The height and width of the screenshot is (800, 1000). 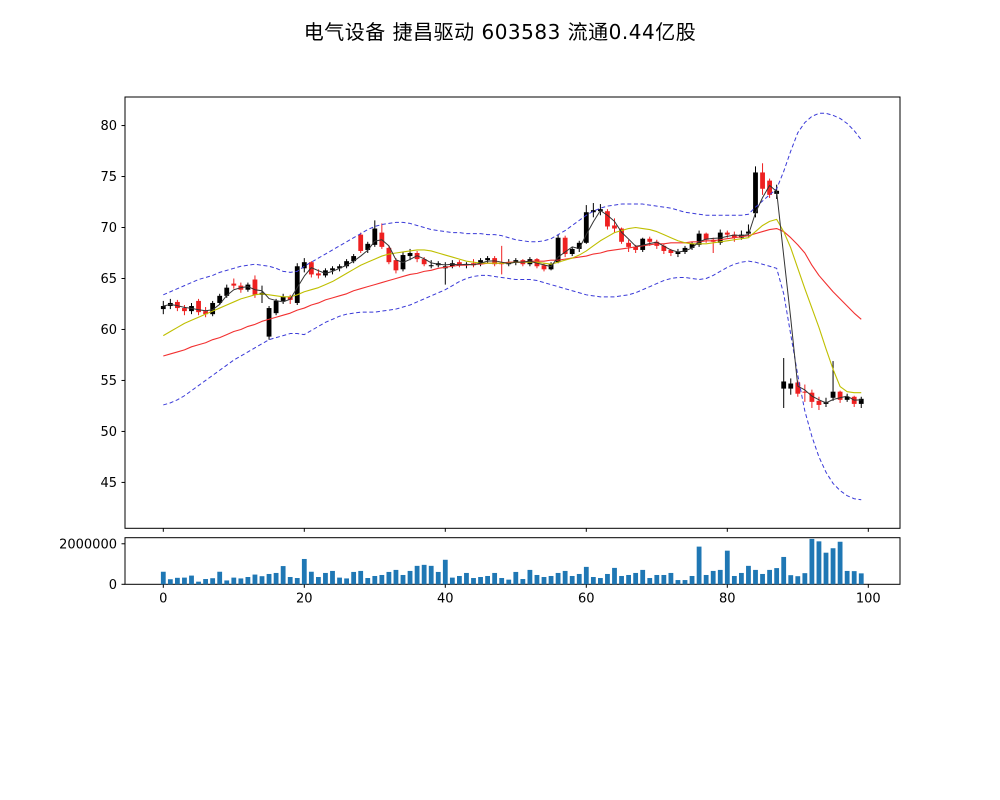 What do you see at coordinates (92, 565) in the screenshot?
I see `volume-y-axis: 0 2000000` at bounding box center [92, 565].